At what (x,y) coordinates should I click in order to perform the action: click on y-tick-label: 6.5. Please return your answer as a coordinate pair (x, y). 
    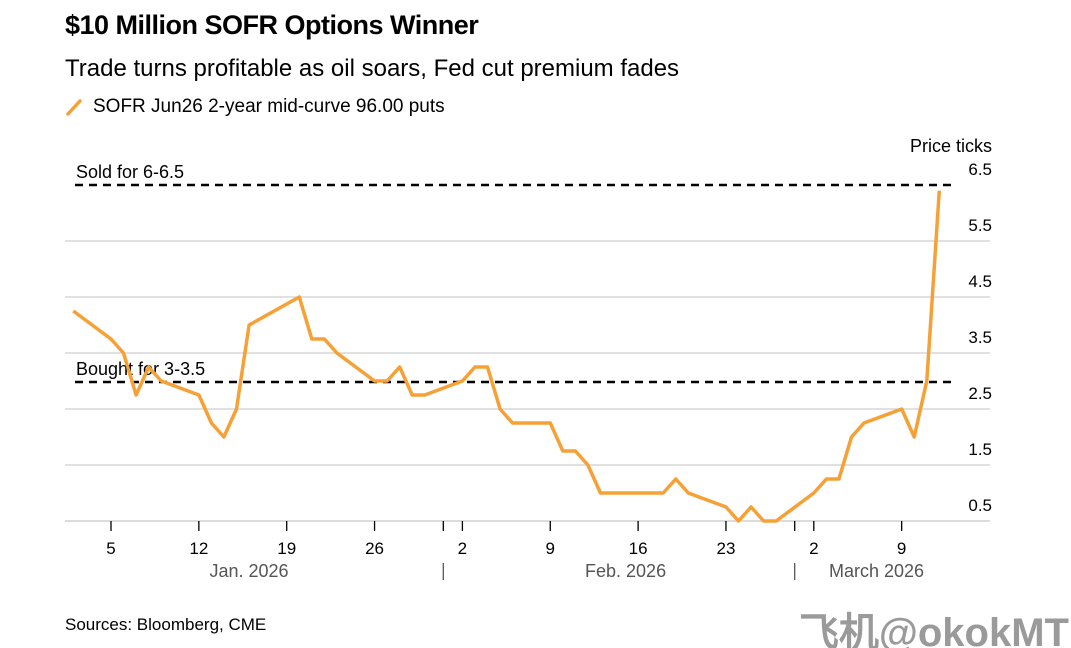
    Looking at the image, I should click on (980, 169).